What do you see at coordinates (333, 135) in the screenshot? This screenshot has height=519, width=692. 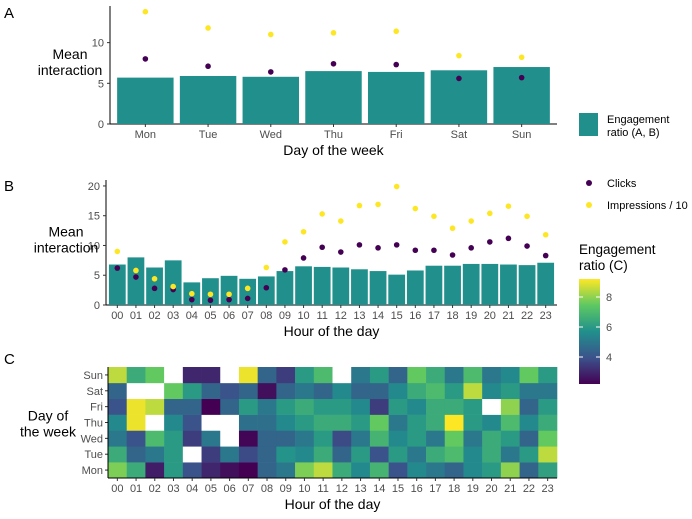 I see `a-xtick-label: Thu` at bounding box center [333, 135].